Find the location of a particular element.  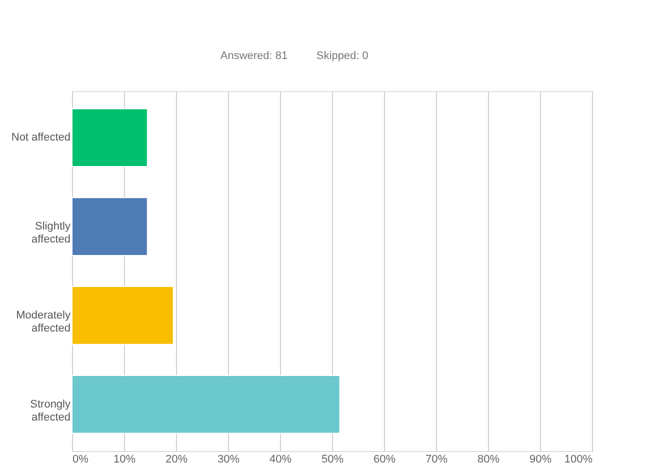

x-tick-label: 50% is located at coordinates (332, 459).